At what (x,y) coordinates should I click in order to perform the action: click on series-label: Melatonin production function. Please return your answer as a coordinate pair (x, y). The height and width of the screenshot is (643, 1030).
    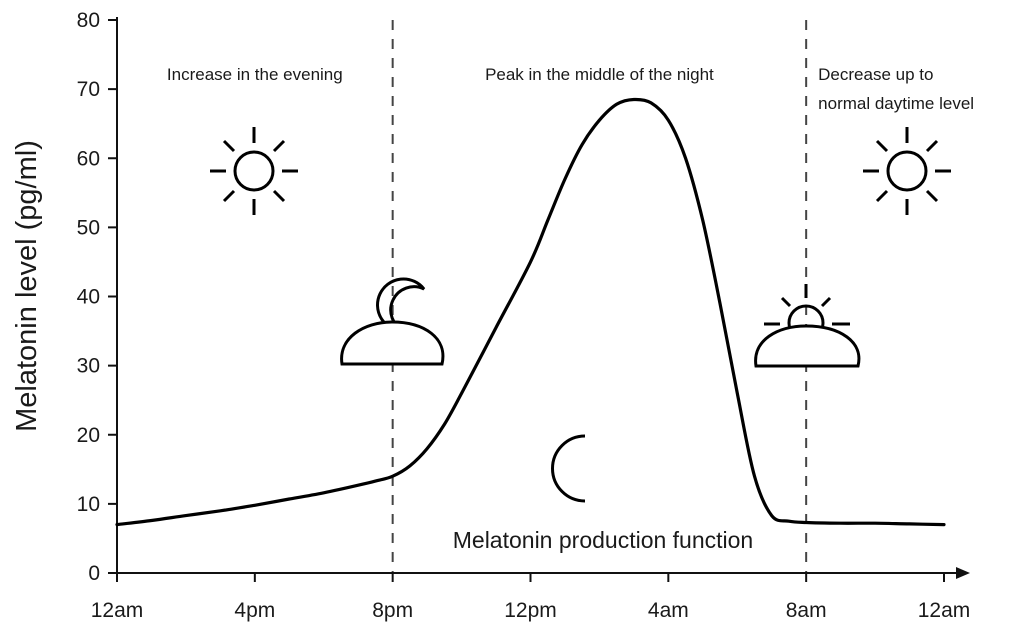
    Looking at the image, I should click on (603, 540).